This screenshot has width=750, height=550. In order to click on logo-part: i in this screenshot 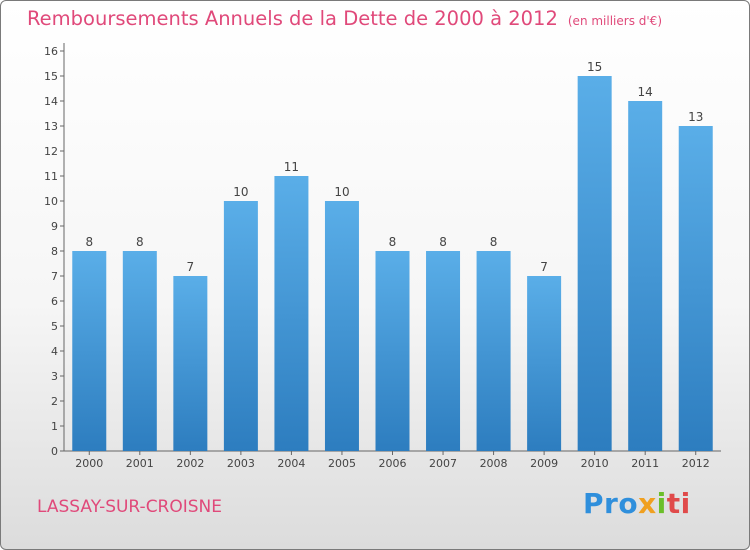, I will do `click(661, 503)`.